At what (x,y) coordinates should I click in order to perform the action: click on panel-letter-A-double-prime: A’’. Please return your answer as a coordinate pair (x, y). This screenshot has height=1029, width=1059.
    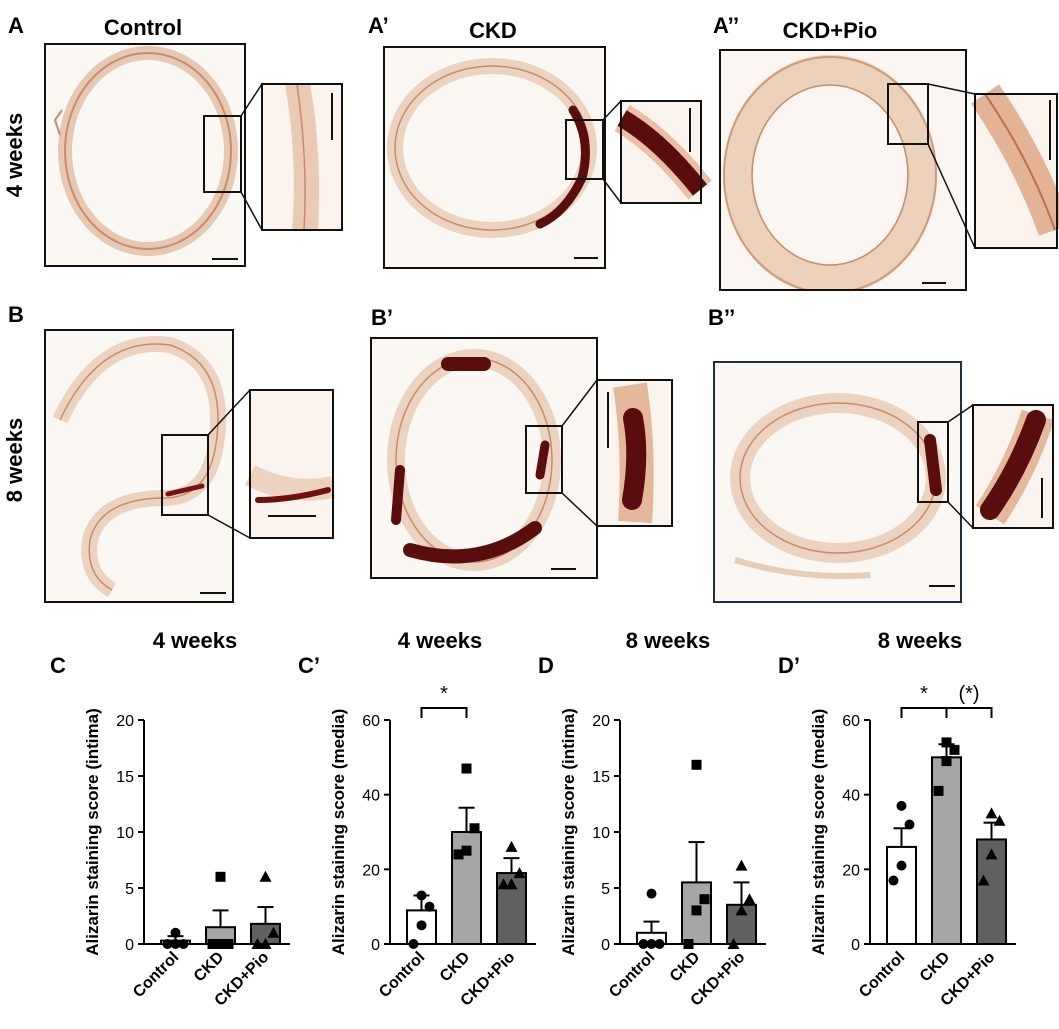
    Looking at the image, I should click on (726, 25).